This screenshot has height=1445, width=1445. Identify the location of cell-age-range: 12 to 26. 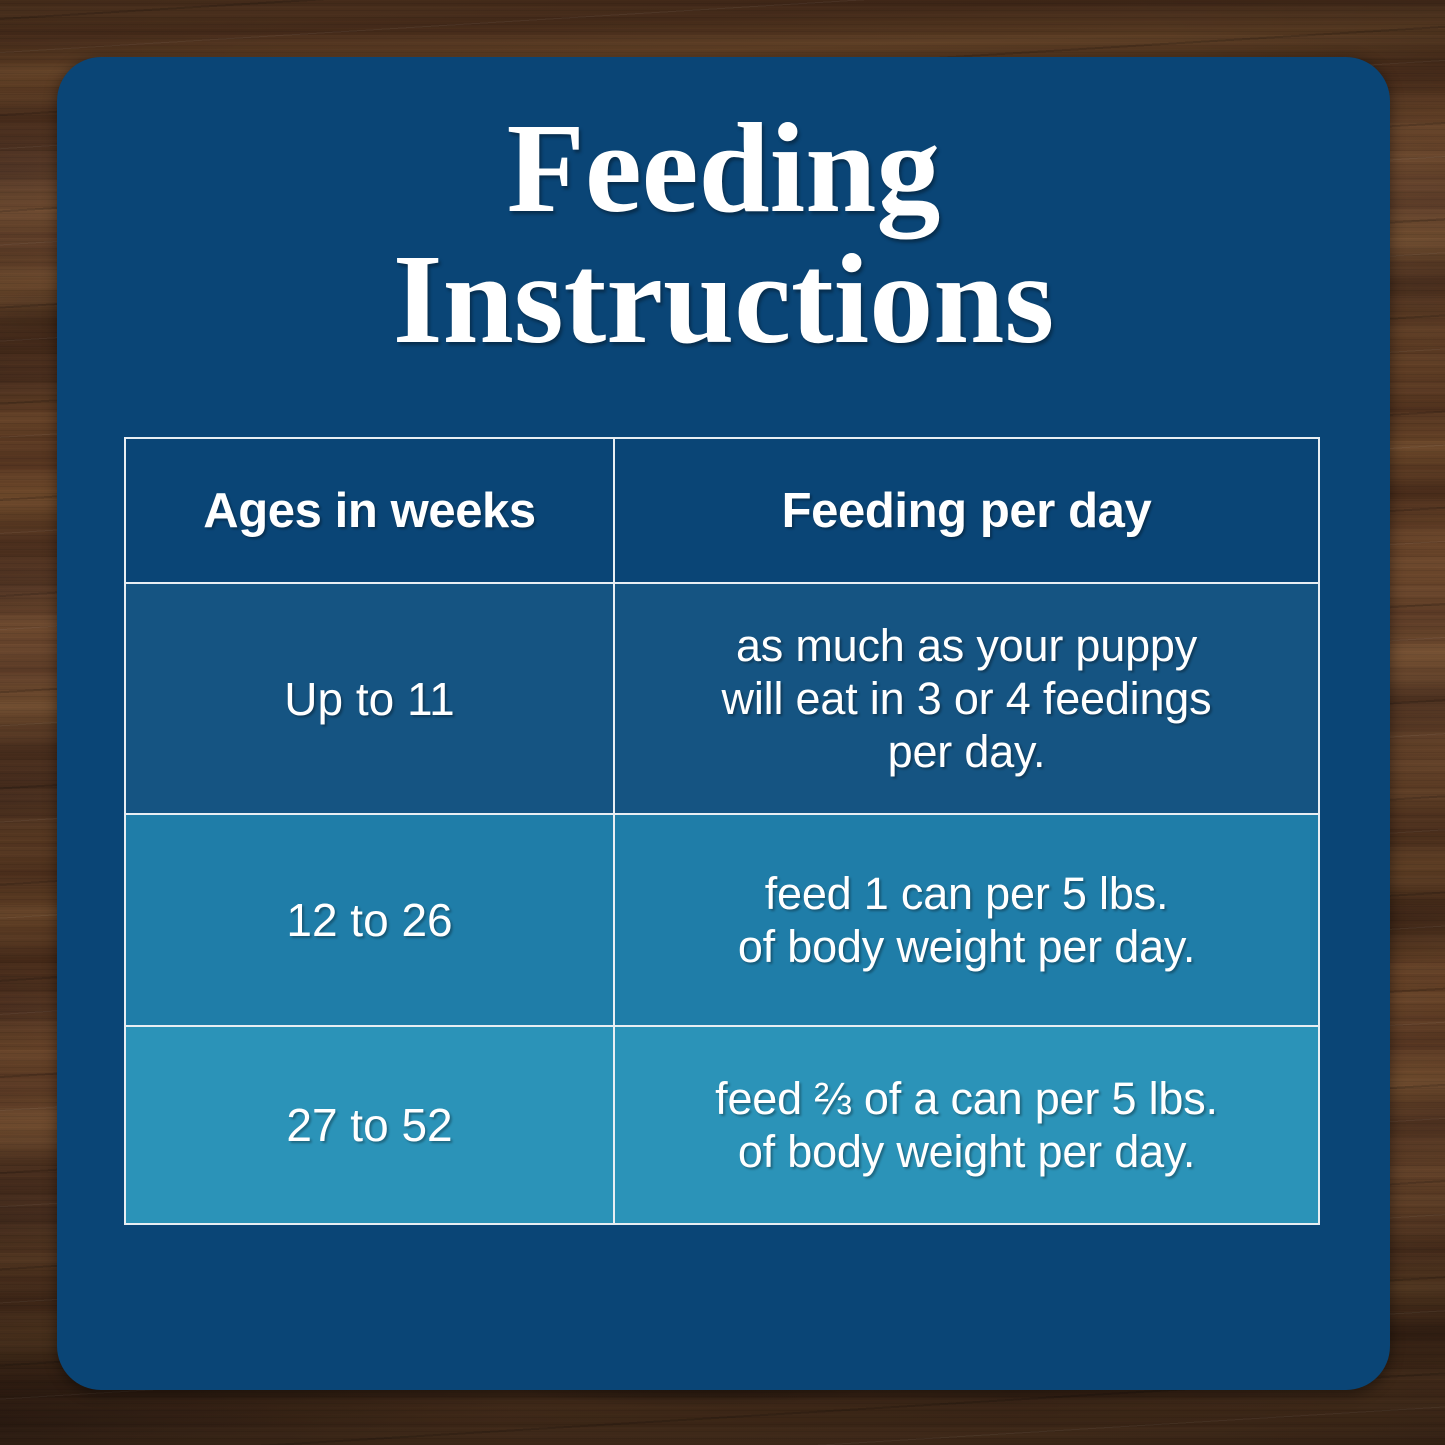
(369, 920).